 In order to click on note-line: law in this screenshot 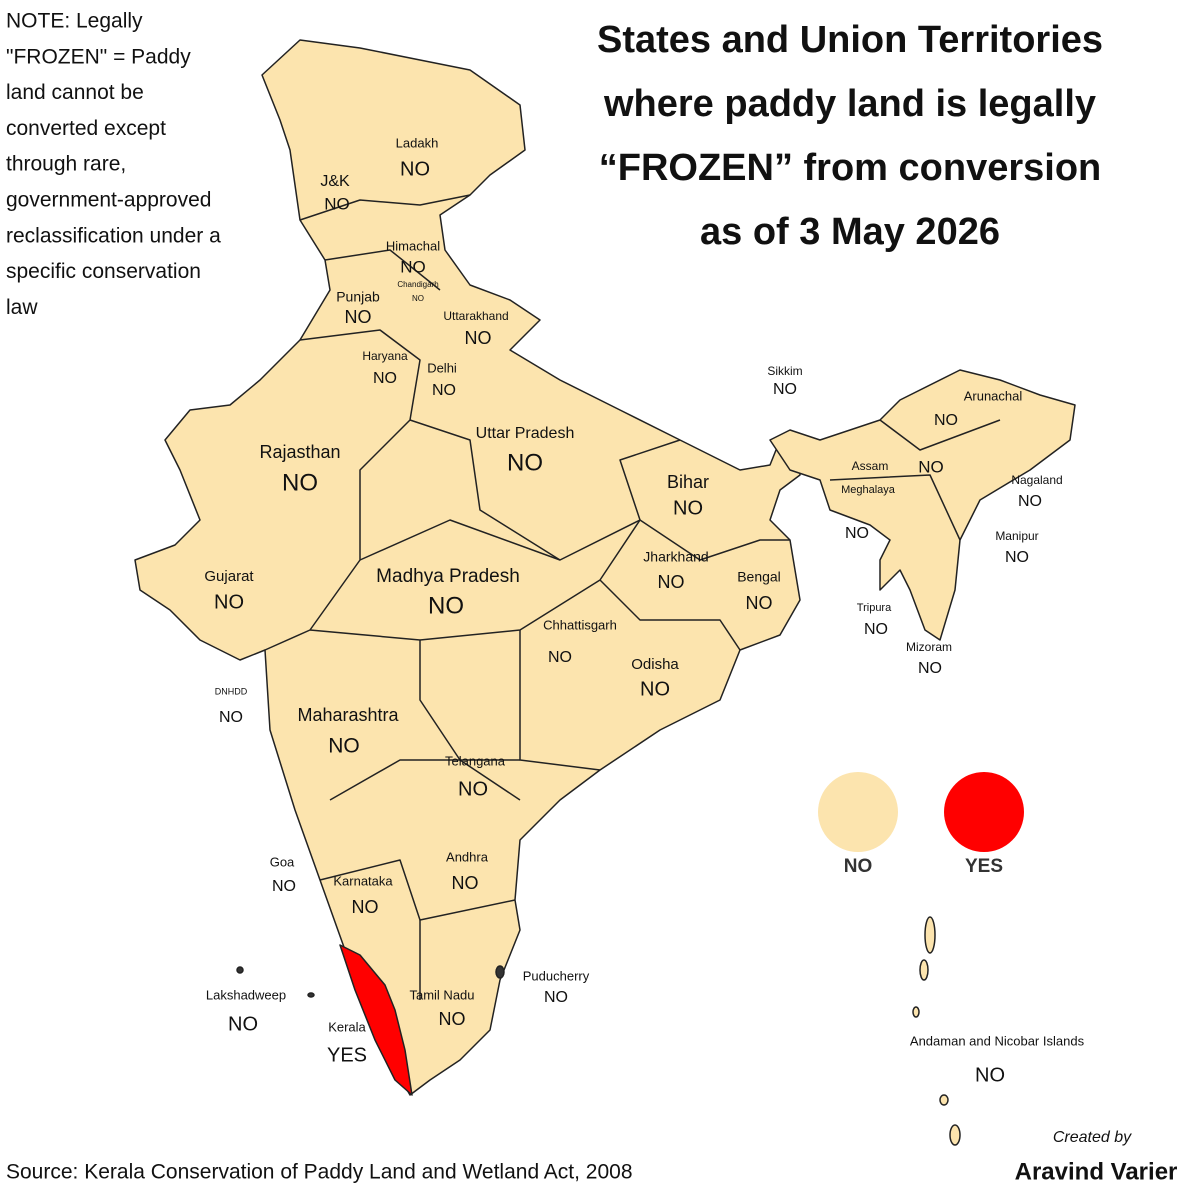, I will do `click(22, 307)`.